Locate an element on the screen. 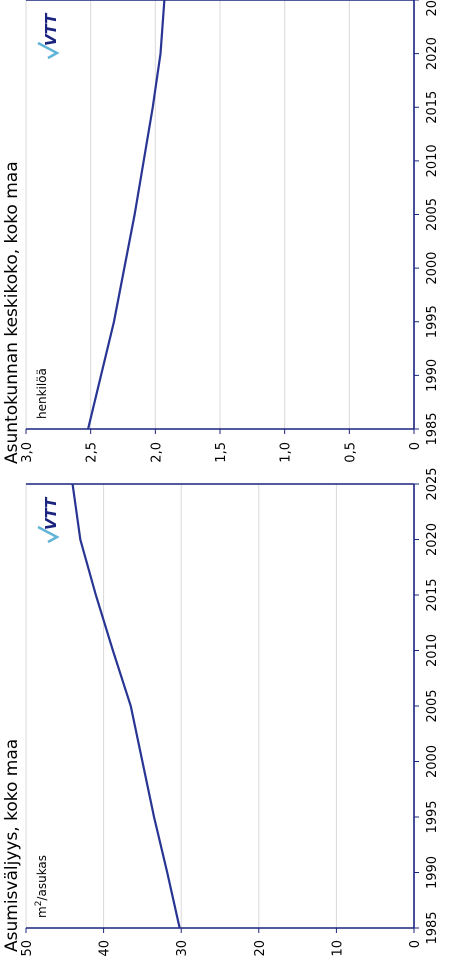 Image resolution: width=455 pixels, height=974 pixels. unit-label: m2/asukas is located at coordinates (41, 886).